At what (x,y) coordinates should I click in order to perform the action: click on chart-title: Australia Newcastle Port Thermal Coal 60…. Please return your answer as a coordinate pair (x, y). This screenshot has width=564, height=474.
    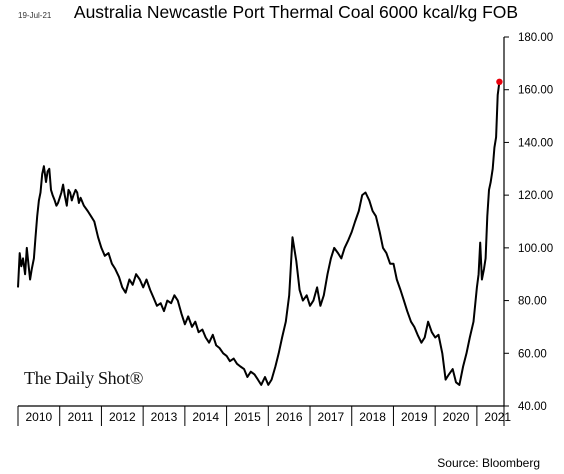
    Looking at the image, I should click on (296, 12).